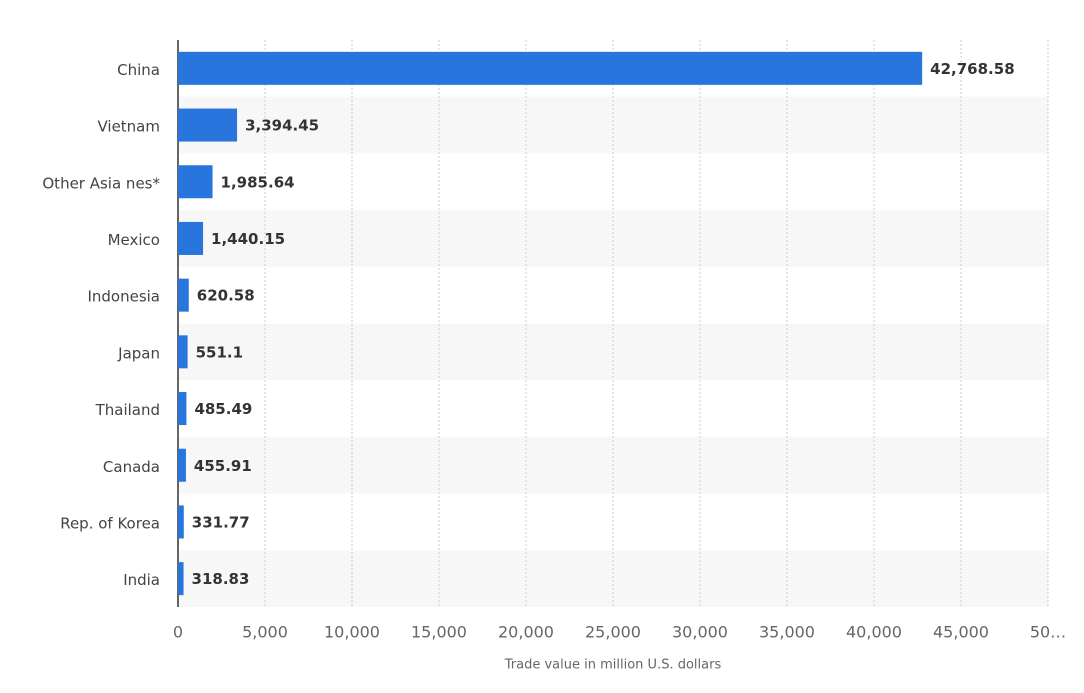 The width and height of the screenshot is (1084, 693). What do you see at coordinates (961, 632) in the screenshot?
I see `x-tick-label: 45,000` at bounding box center [961, 632].